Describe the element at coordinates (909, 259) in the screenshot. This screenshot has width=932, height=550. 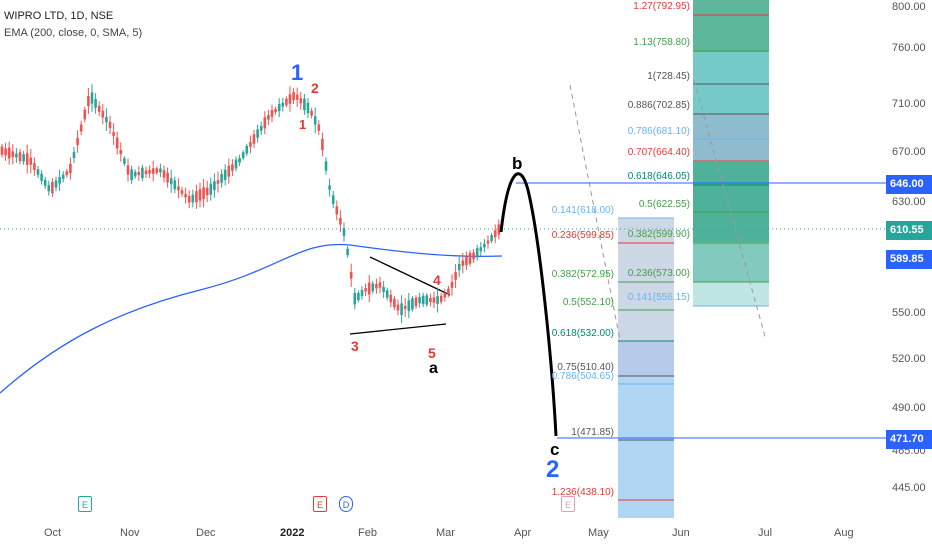
I see `price-tag: 589.85` at that location.